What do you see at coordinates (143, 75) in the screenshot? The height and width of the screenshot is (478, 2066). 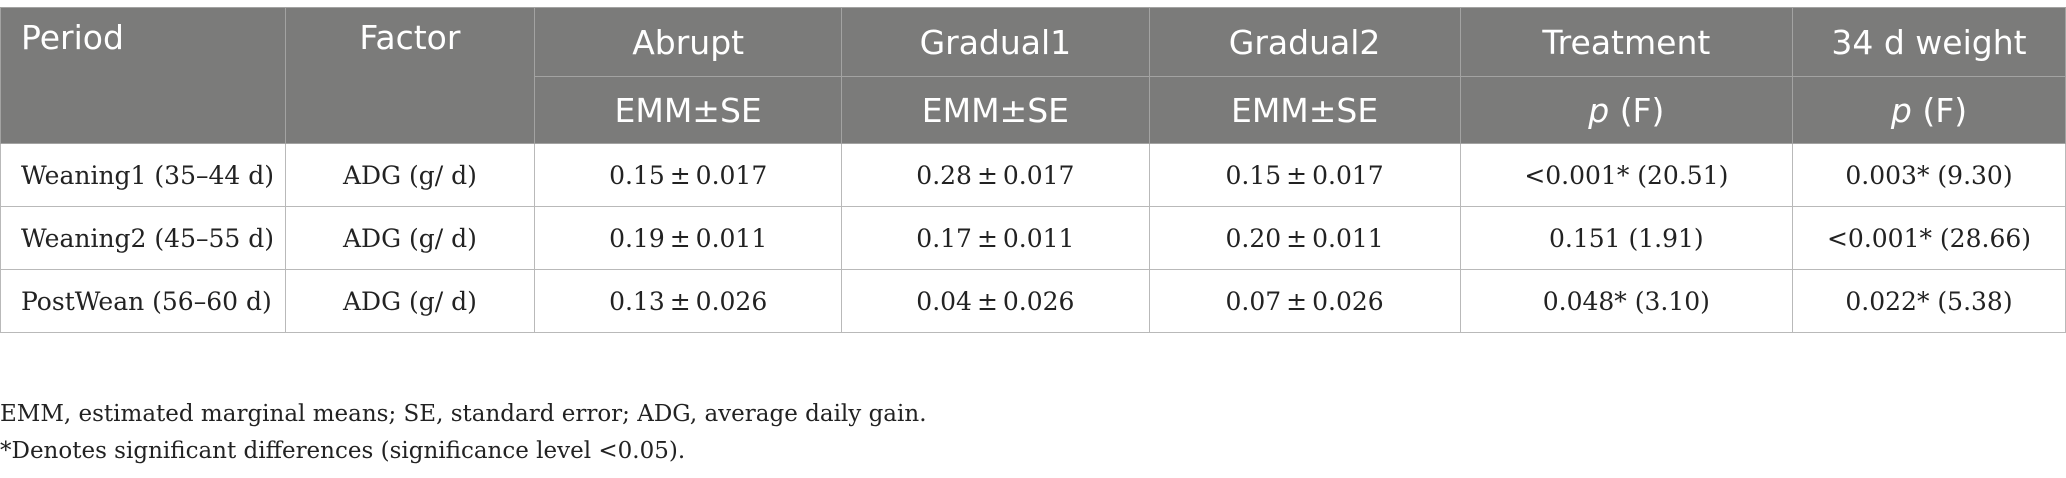 I see `header-period: Period` at bounding box center [143, 75].